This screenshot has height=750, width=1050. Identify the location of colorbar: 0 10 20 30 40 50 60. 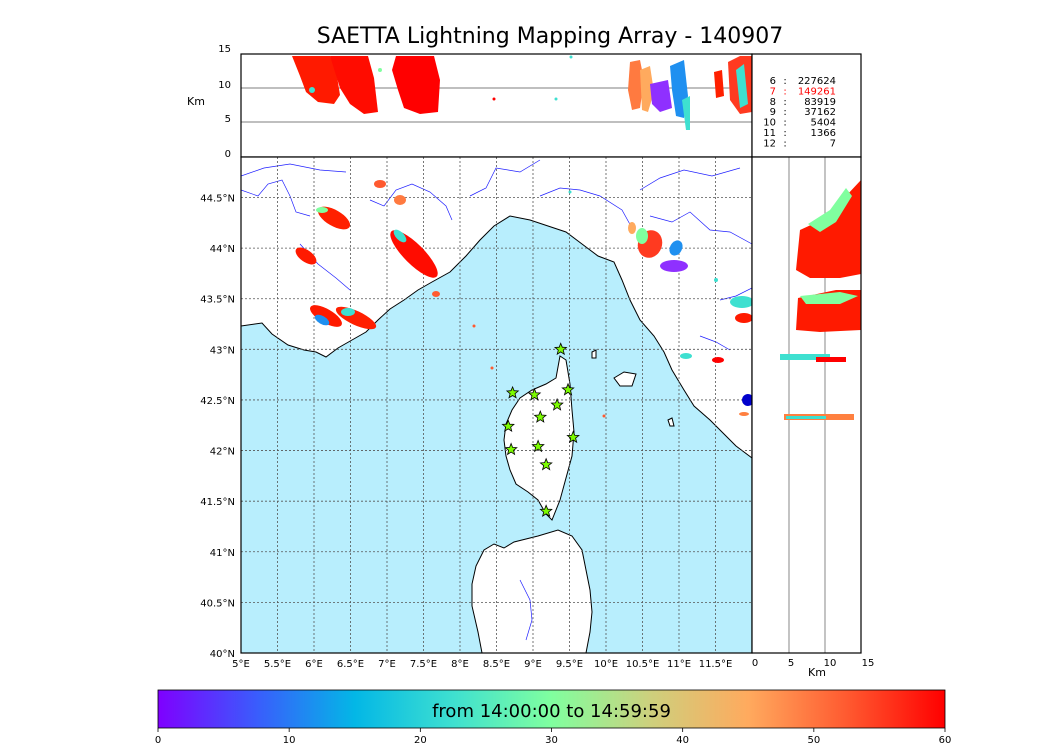
(553, 717).